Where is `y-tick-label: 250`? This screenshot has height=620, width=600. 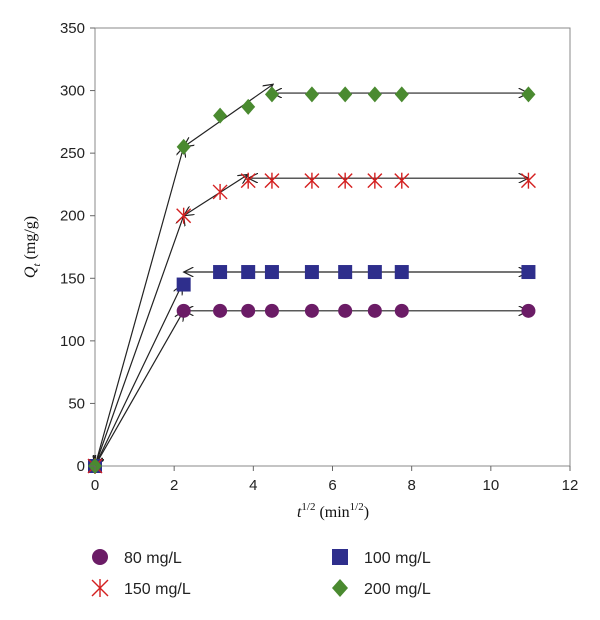
y-tick-label: 250 is located at coordinates (72, 153).